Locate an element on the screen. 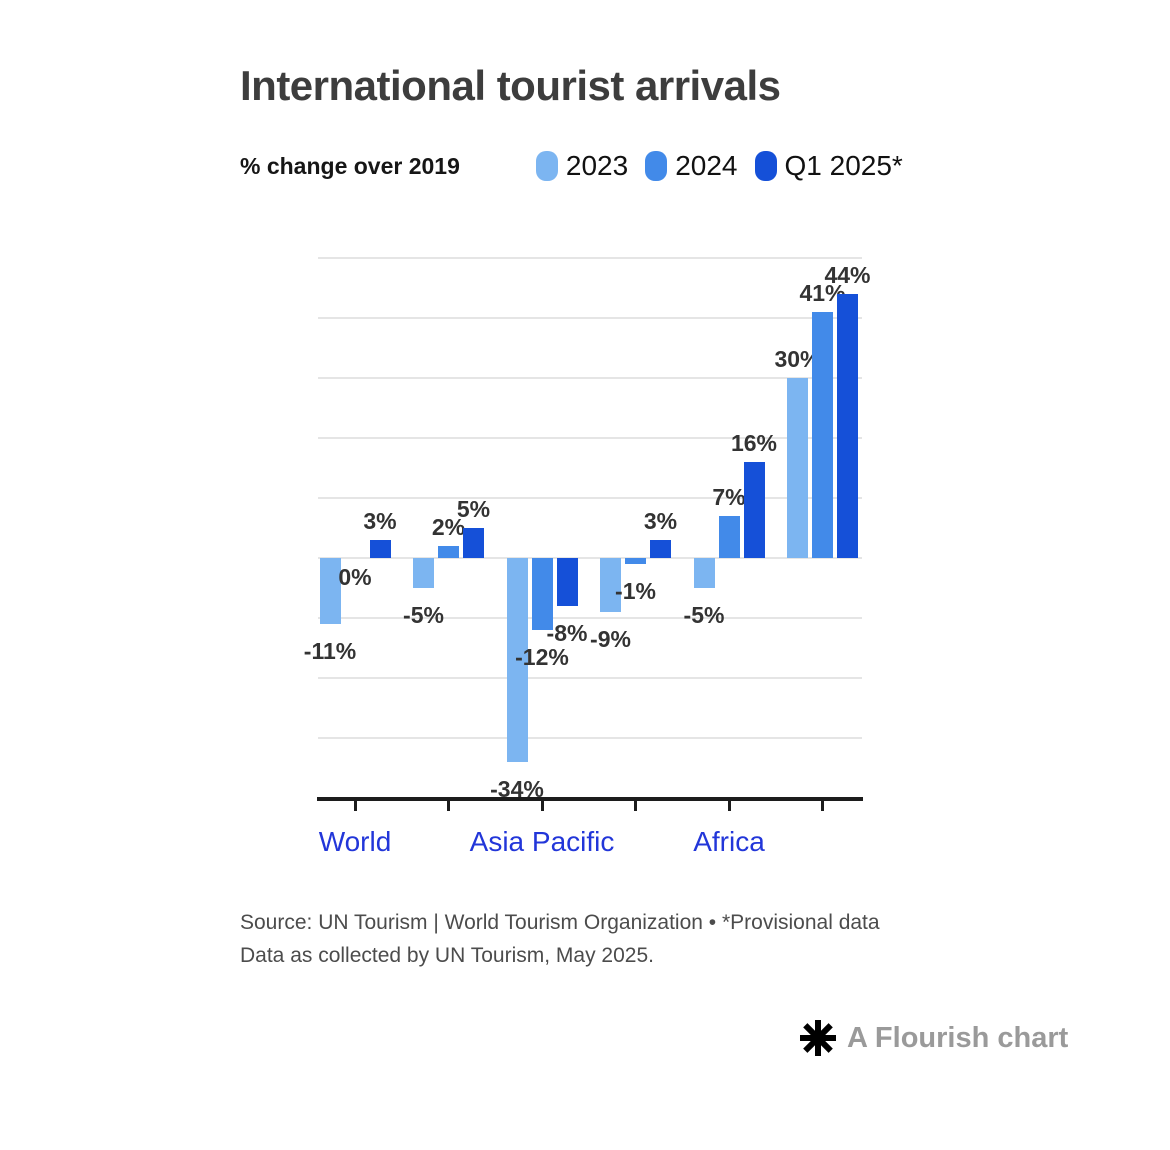  bar-value-label: 16% is located at coordinates (754, 443).